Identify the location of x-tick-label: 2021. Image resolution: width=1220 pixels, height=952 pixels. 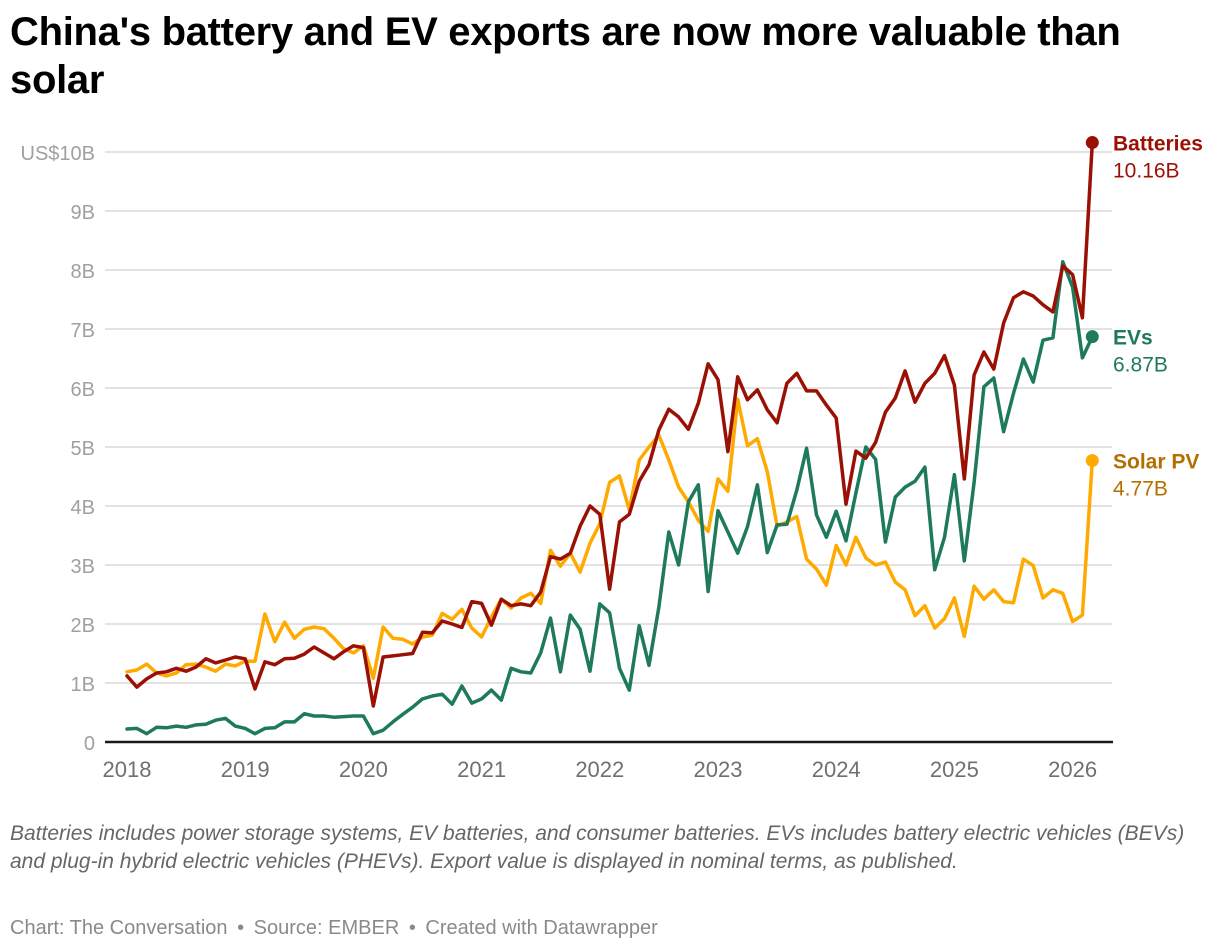
(481, 769).